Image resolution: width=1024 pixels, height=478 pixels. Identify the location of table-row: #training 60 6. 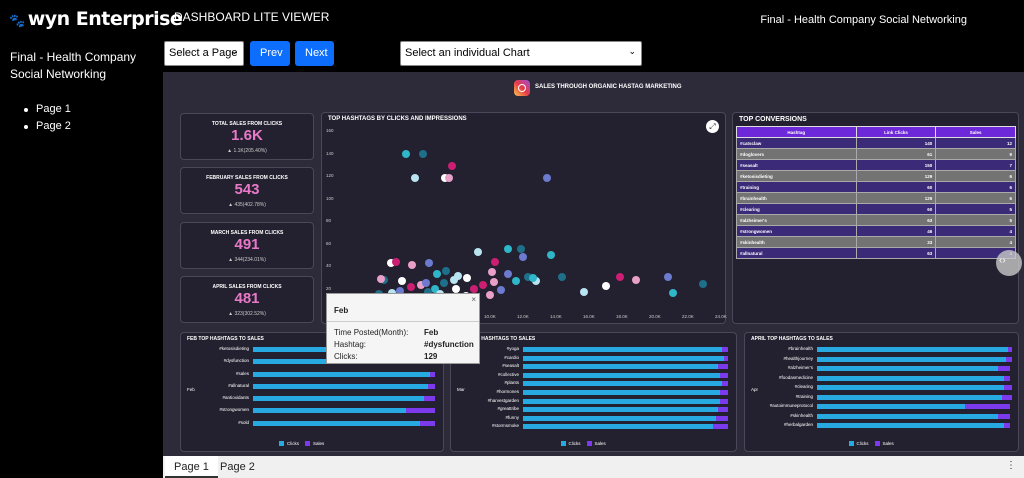
(876, 187).